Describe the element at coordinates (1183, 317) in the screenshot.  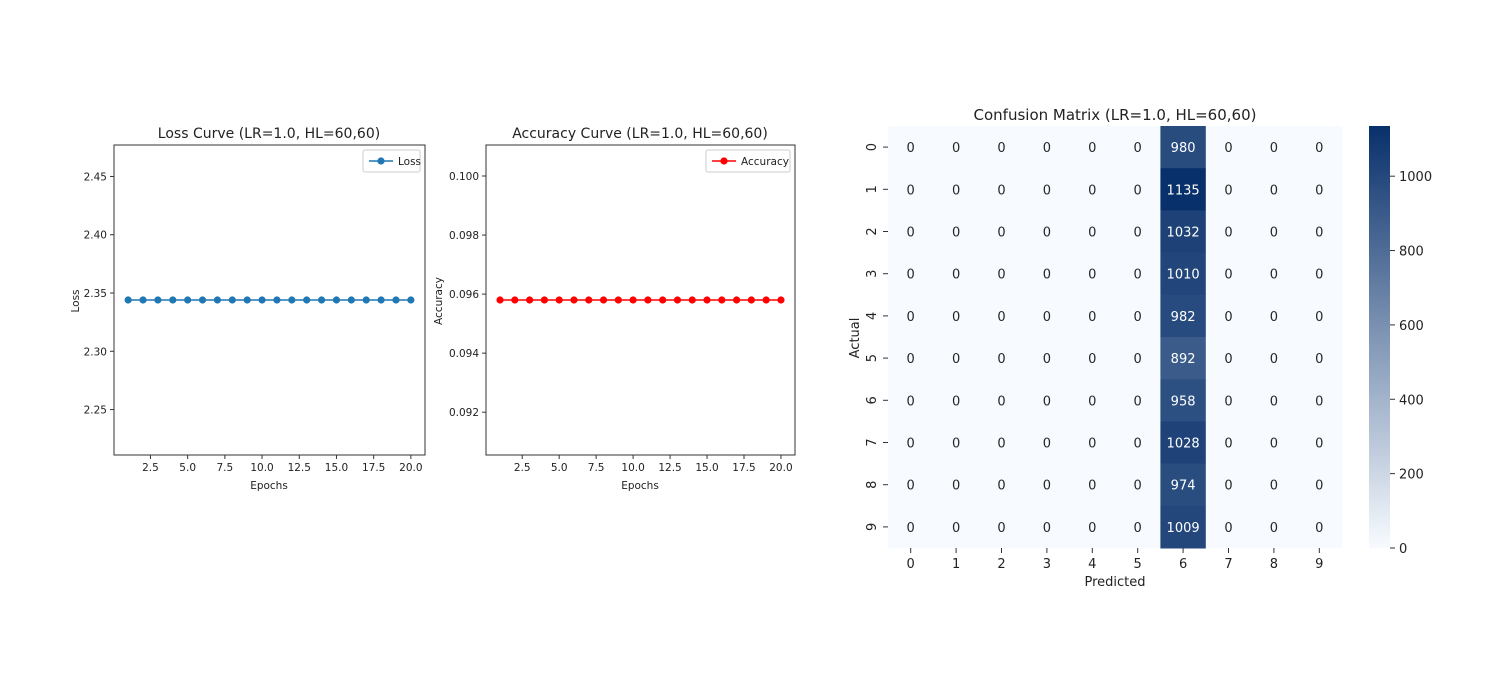
I see `cell-value: 982` at that location.